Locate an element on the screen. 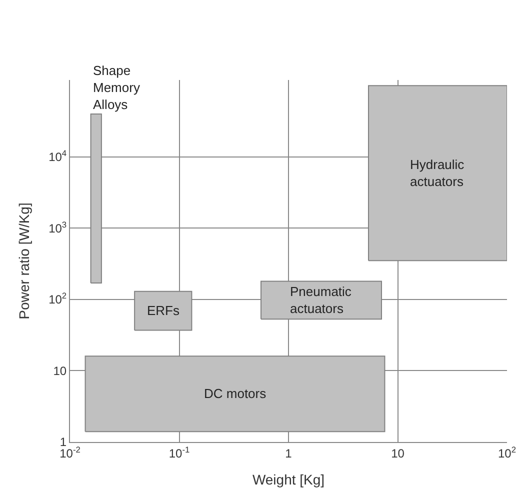 The height and width of the screenshot is (502, 527). series-label: DC motors is located at coordinates (235, 393).